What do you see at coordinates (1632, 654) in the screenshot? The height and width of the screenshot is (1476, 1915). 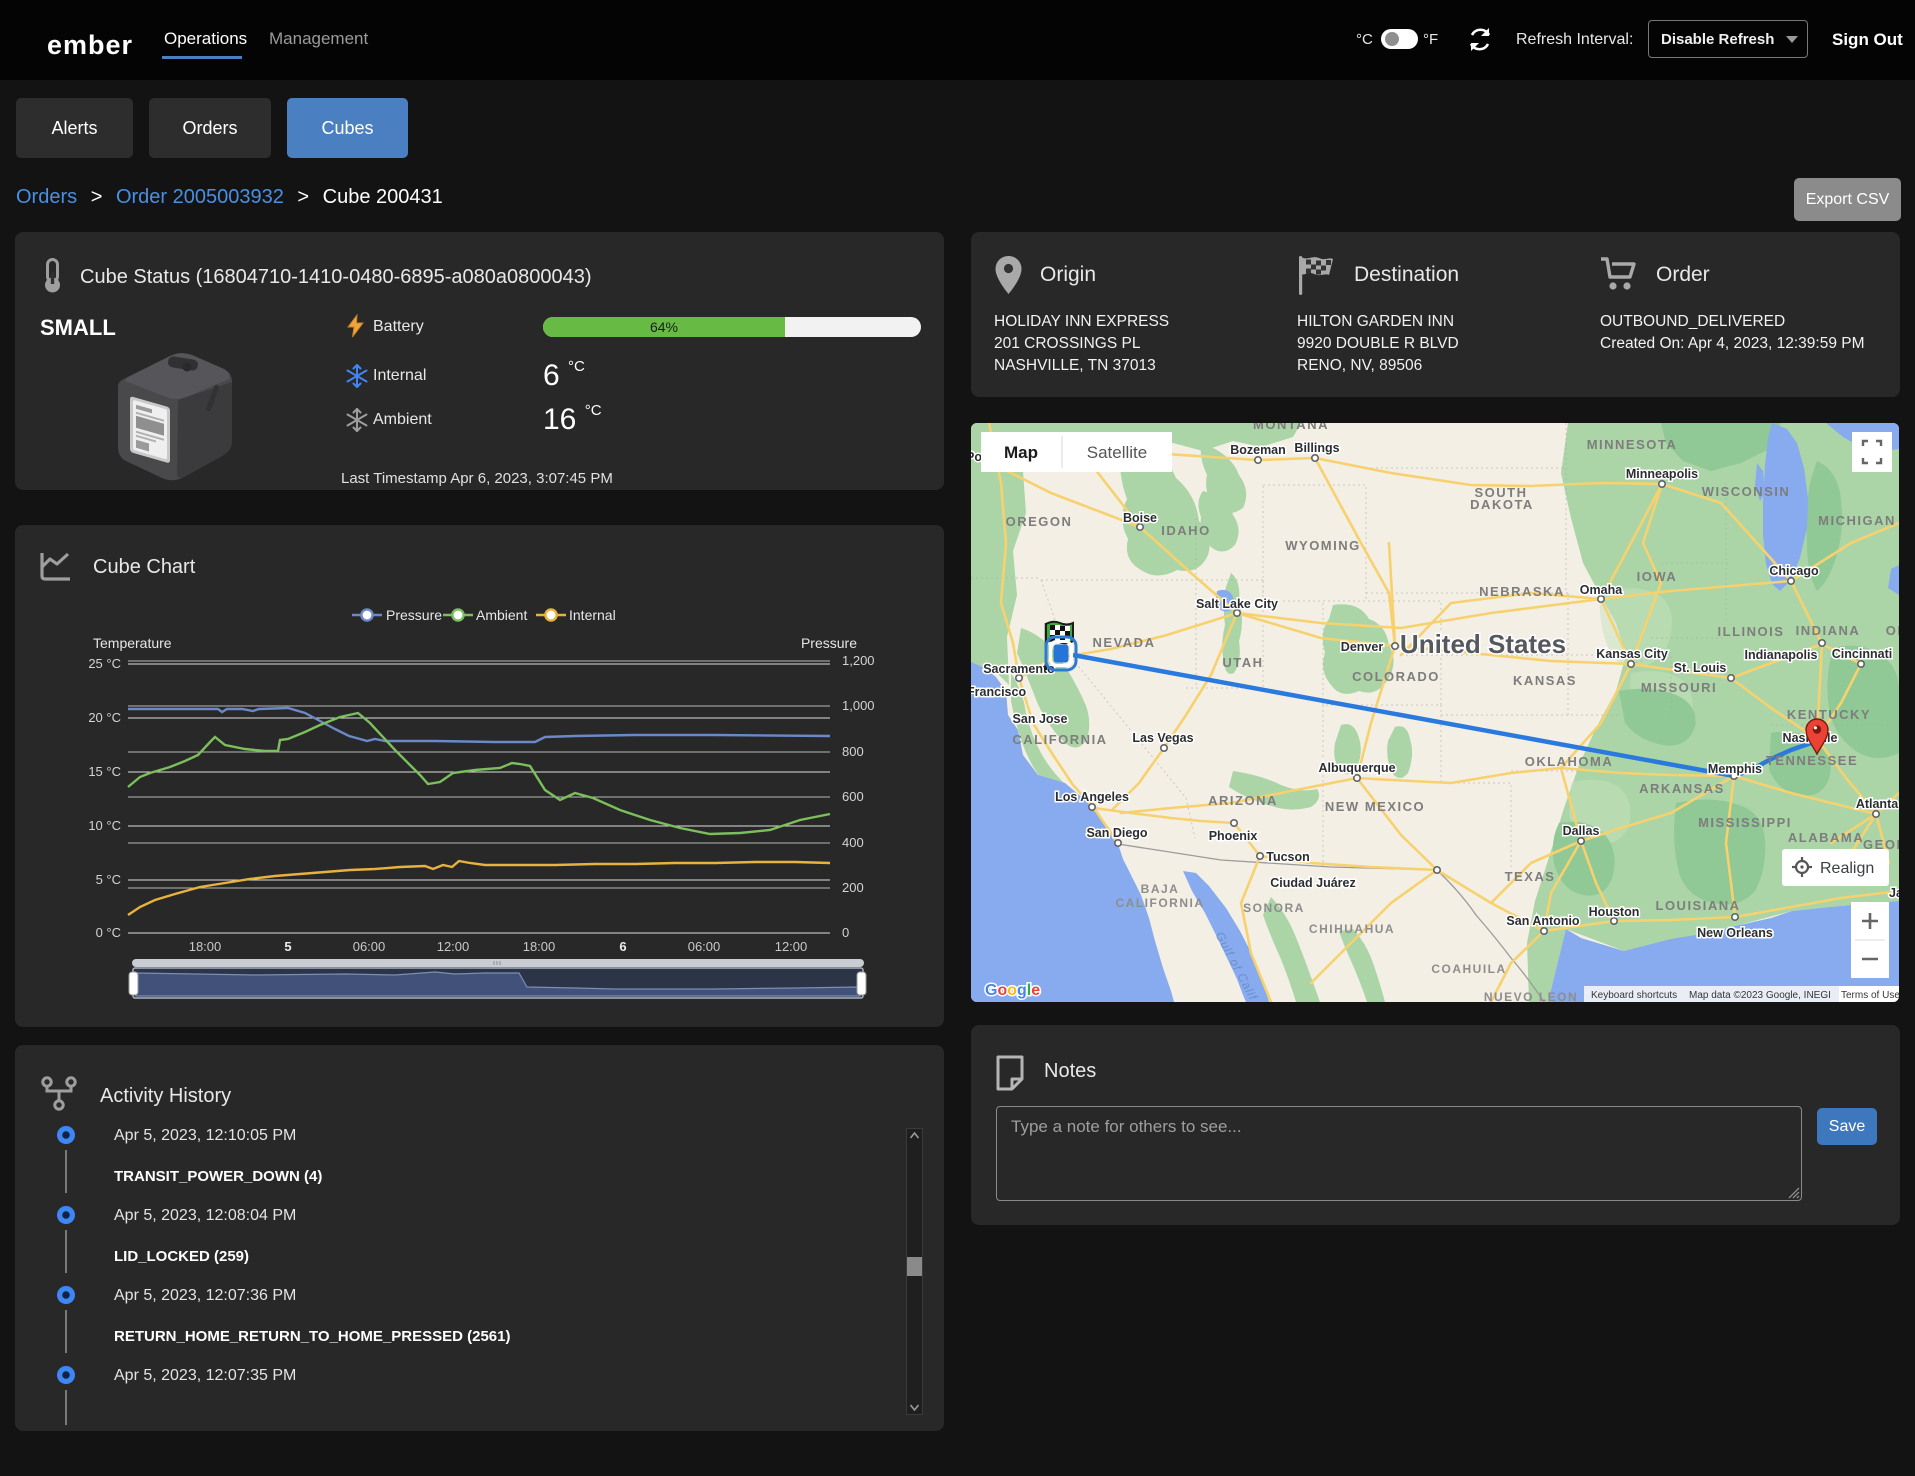 I see `svg-text: Kansas City` at bounding box center [1632, 654].